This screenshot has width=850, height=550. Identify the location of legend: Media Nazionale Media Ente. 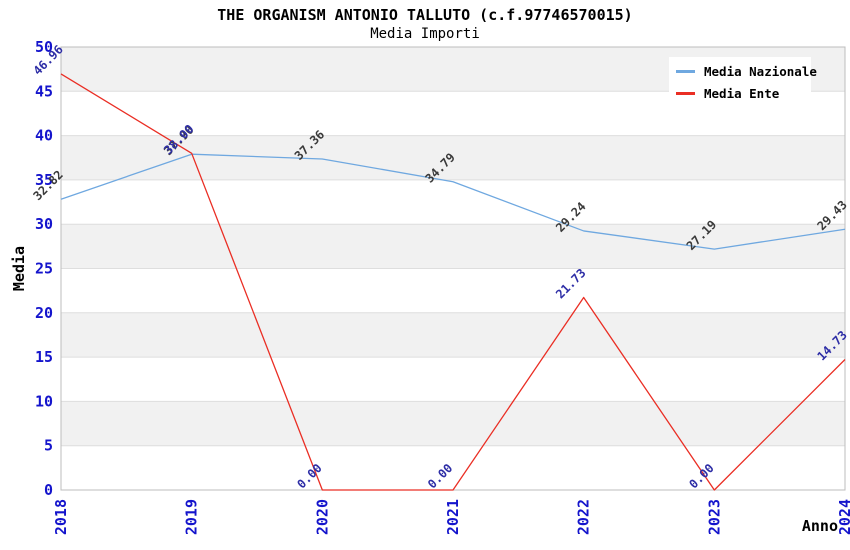
(743, 82).